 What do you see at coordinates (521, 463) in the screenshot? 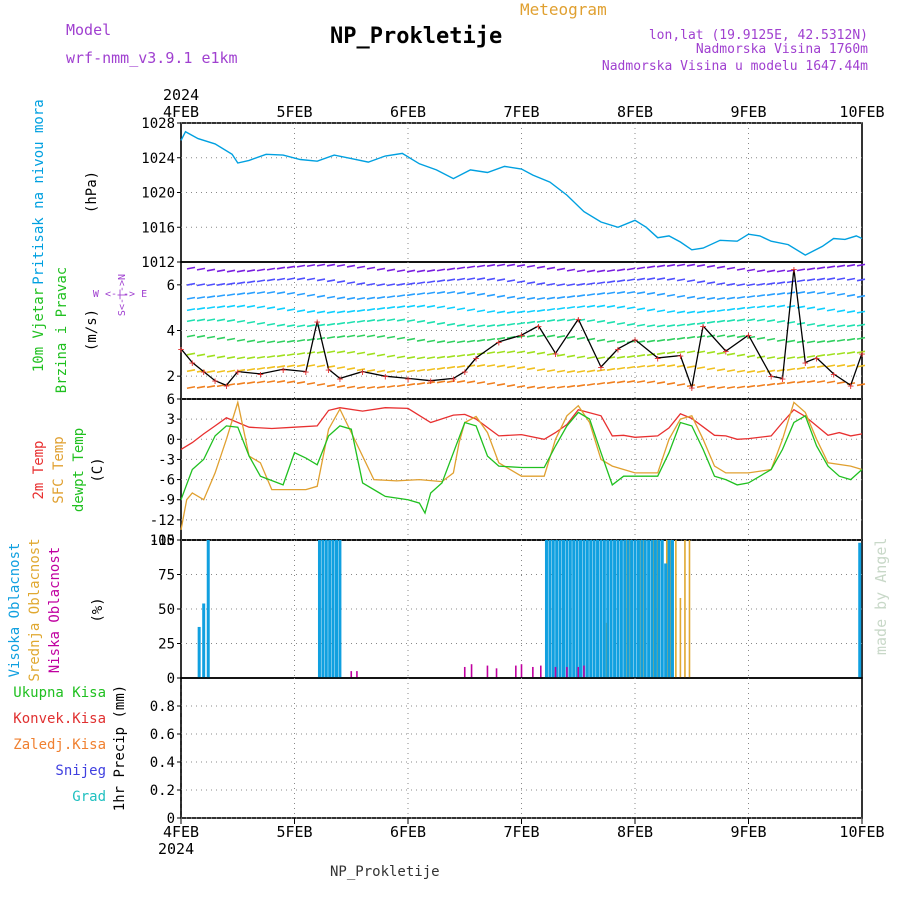
I see `dewpt-line` at bounding box center [521, 463].